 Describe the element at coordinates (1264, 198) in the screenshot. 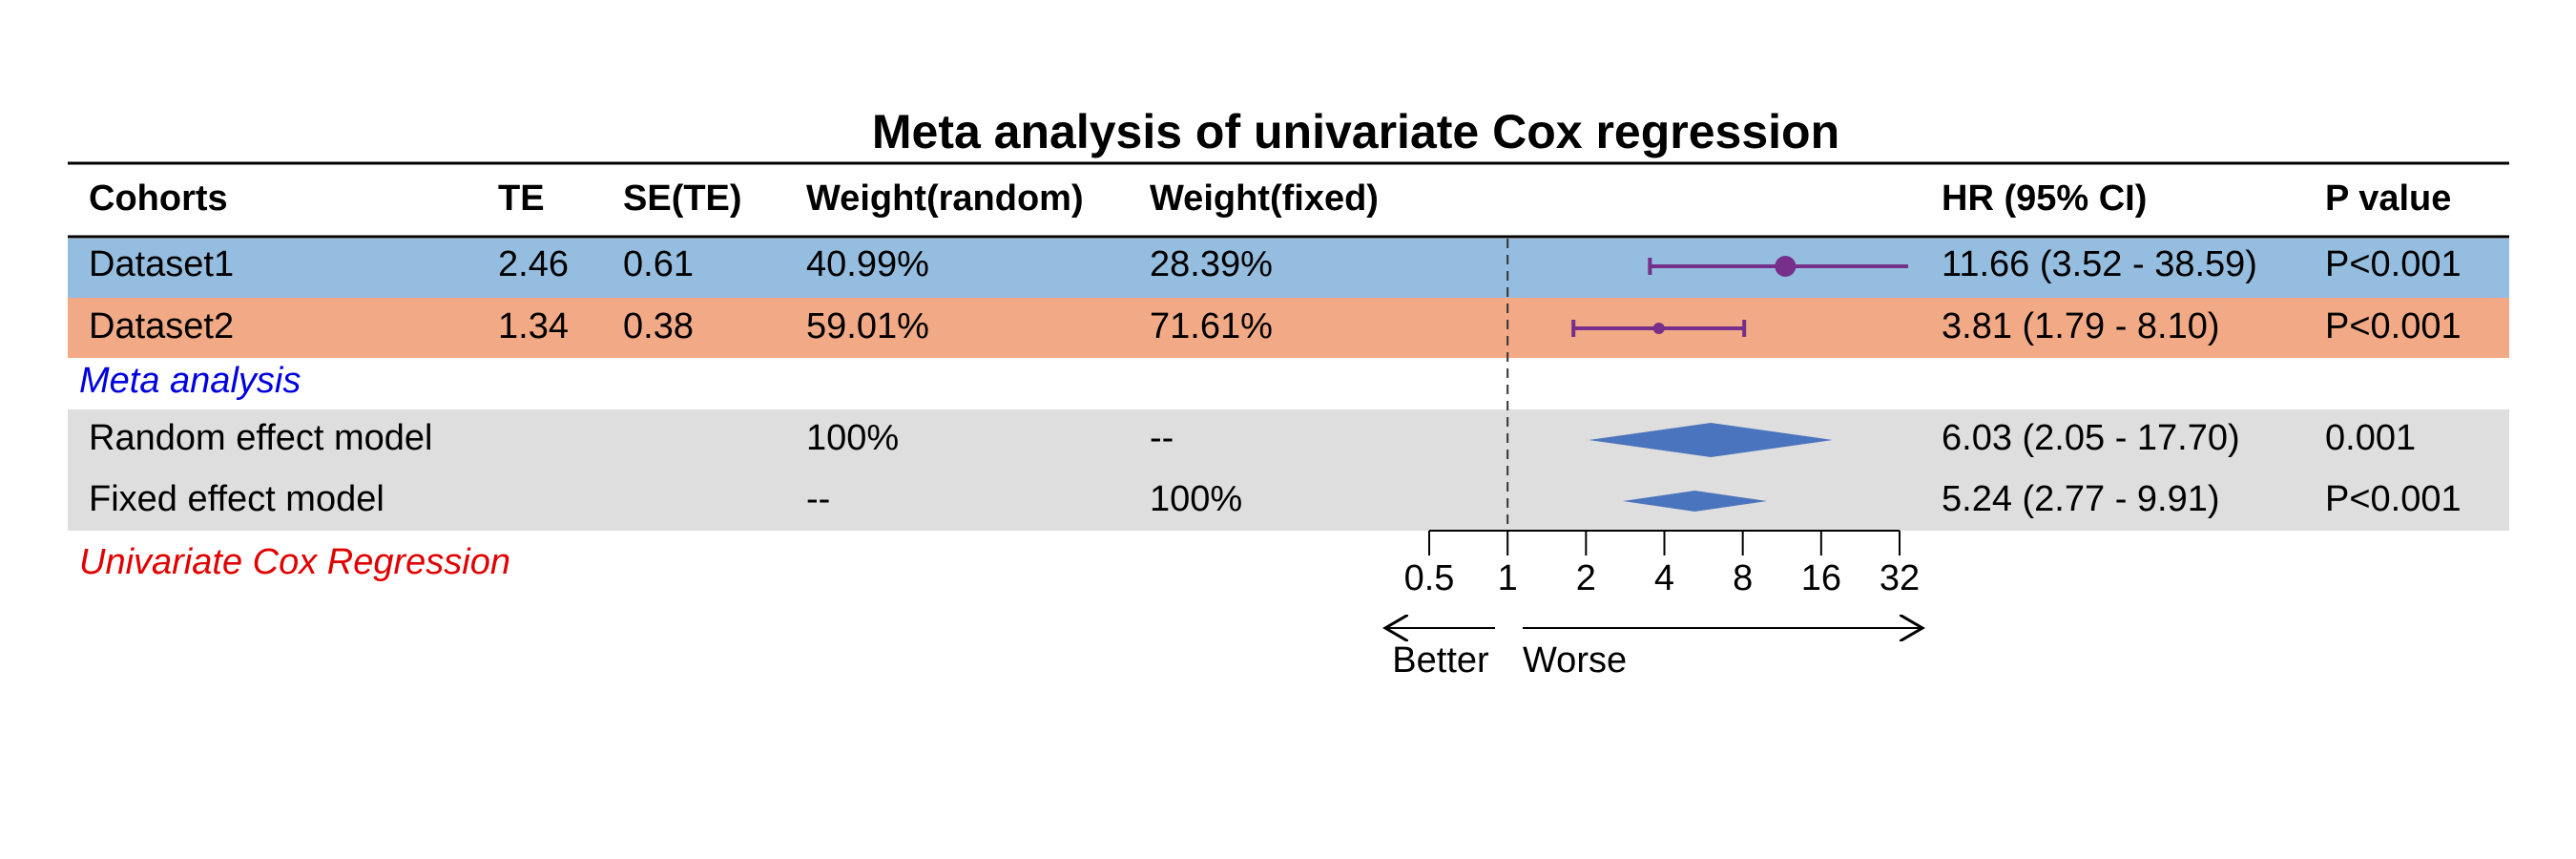

I see `column-header: Weight(fixed)` at that location.